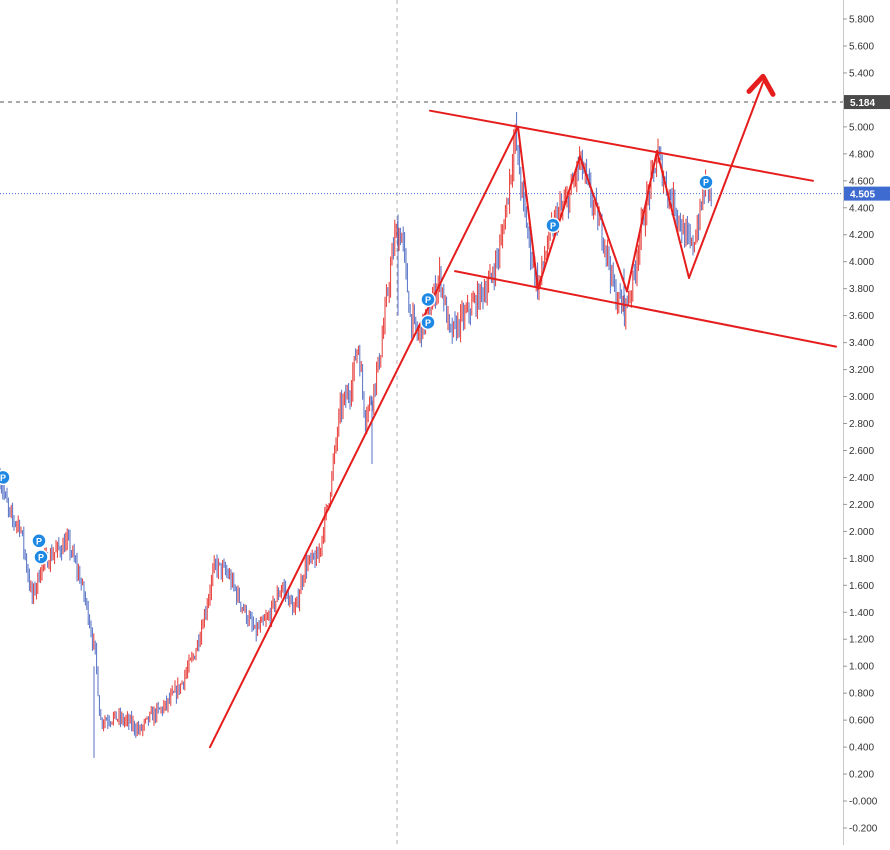 This screenshot has height=850, width=890. Describe the element at coordinates (861, 46) in the screenshot. I see `price-axis-tick-label: 5.600` at that location.